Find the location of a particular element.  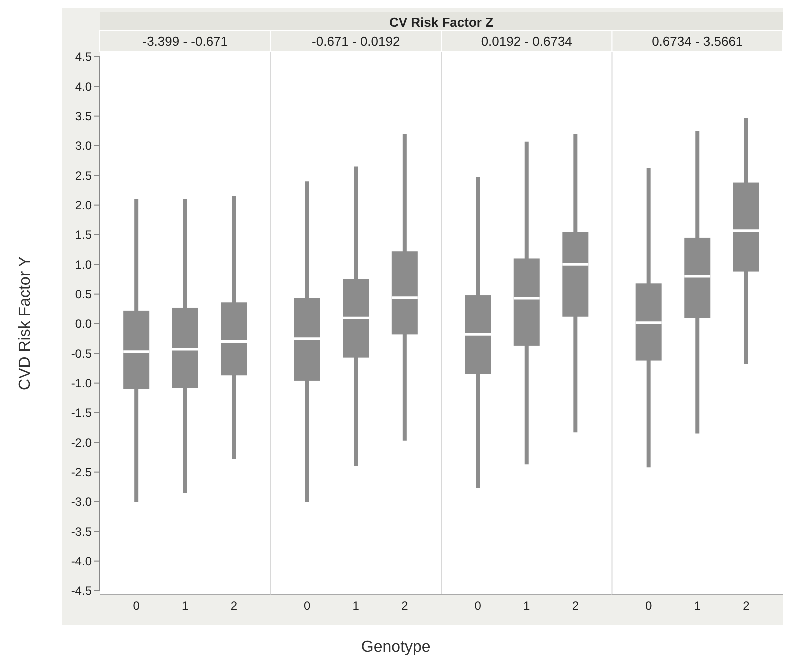

y-tick-label: 4.0 is located at coordinates (83, 87).